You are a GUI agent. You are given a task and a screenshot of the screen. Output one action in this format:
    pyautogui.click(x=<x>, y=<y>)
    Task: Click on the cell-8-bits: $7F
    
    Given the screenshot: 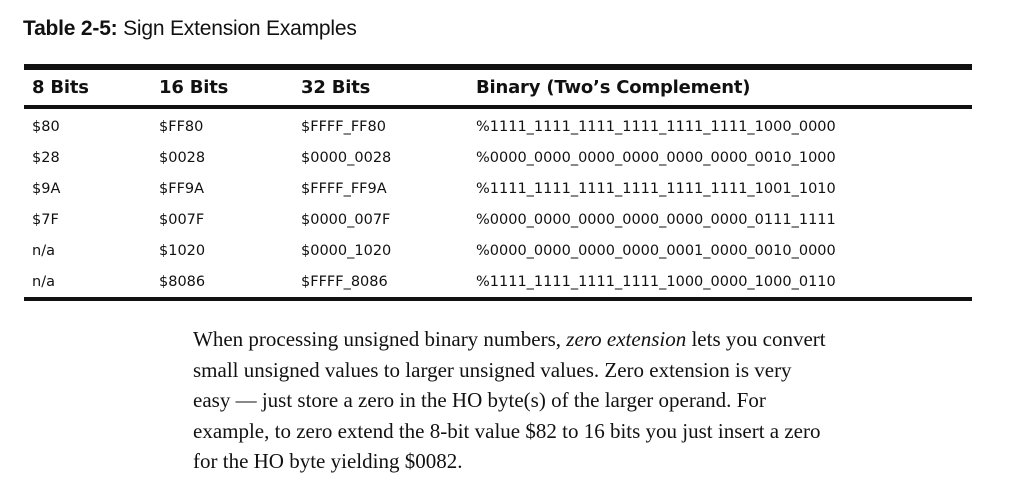 What is the action you would take?
    pyautogui.click(x=45, y=219)
    